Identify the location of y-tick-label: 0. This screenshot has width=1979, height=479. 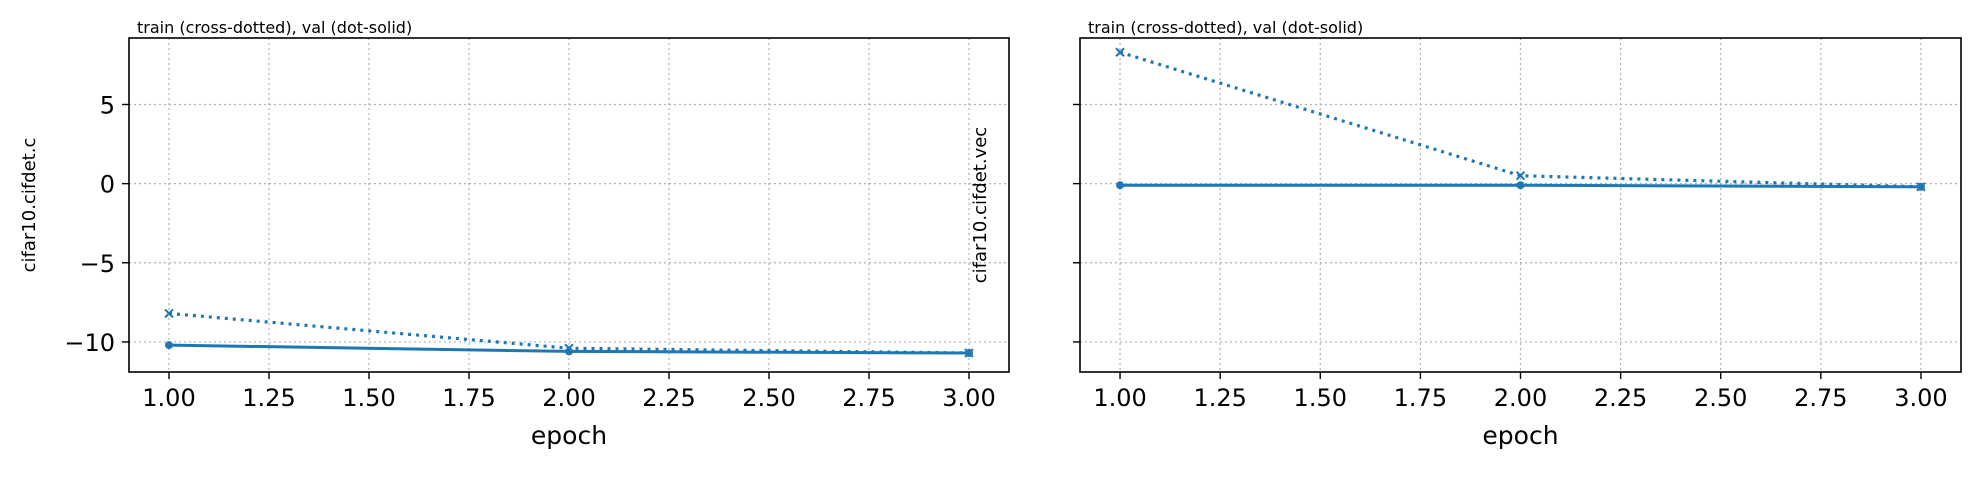
(107, 185).